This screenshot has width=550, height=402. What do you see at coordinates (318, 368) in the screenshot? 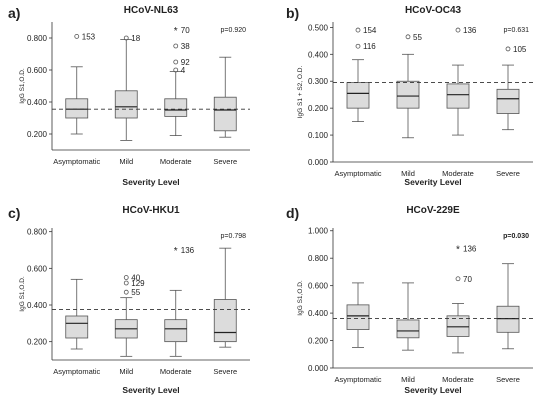
I see `y-tick-label: 0.000` at bounding box center [318, 368].